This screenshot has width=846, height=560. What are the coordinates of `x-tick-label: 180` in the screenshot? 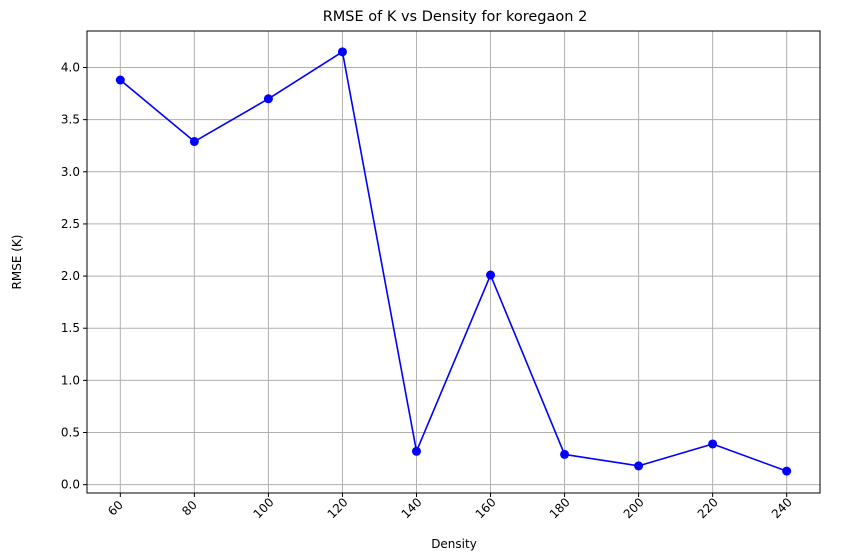 It's located at (560, 508).